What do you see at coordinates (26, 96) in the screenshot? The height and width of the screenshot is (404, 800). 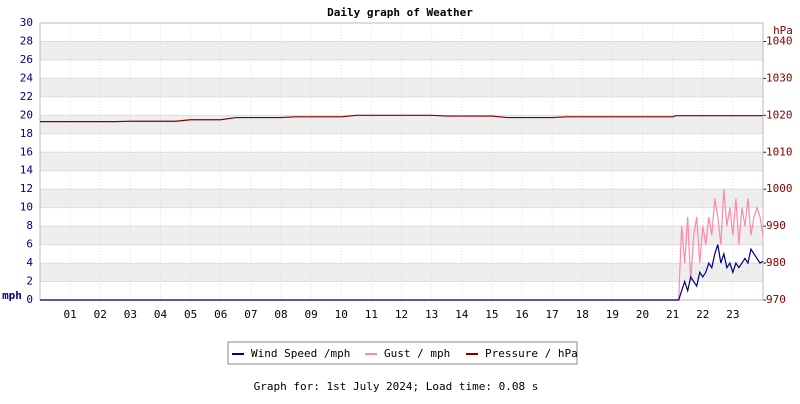 I see `y-tick-label: 22` at bounding box center [26, 96].